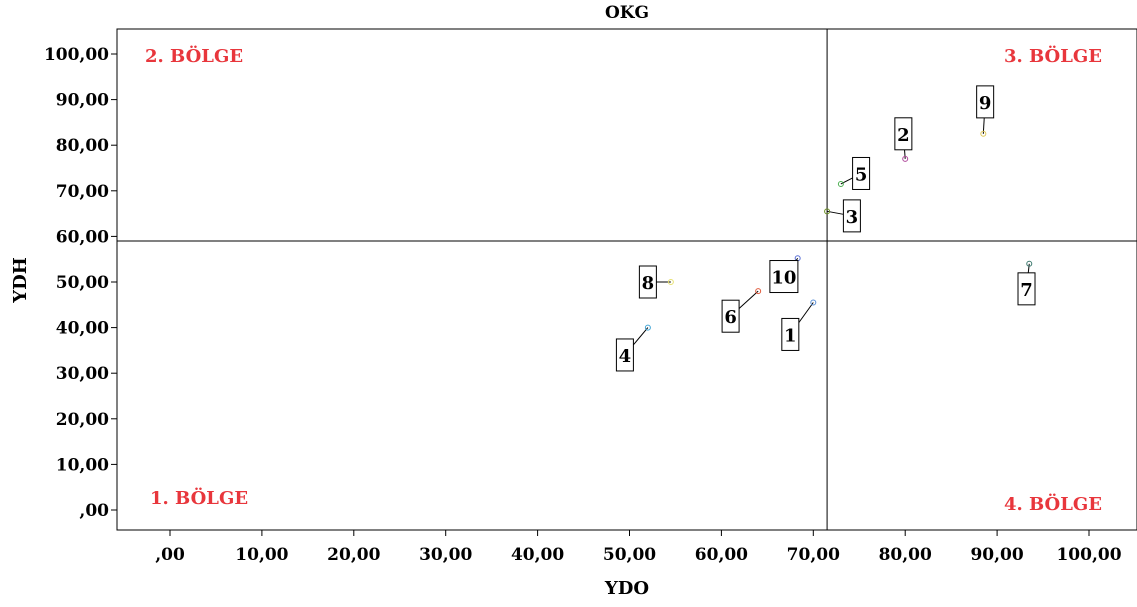 Image resolution: width=1137 pixels, height=607 pixels. Describe the element at coordinates (170, 555) in the screenshot. I see `x-tick-label: ,00` at that location.